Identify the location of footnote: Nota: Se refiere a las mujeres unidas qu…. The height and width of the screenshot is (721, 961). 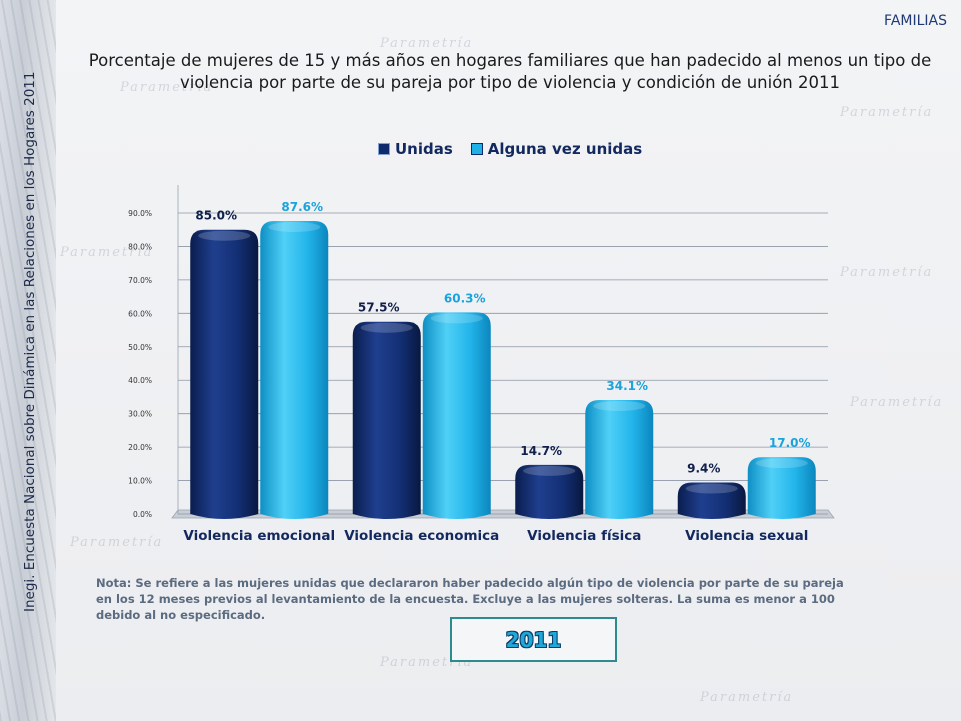
(470, 599).